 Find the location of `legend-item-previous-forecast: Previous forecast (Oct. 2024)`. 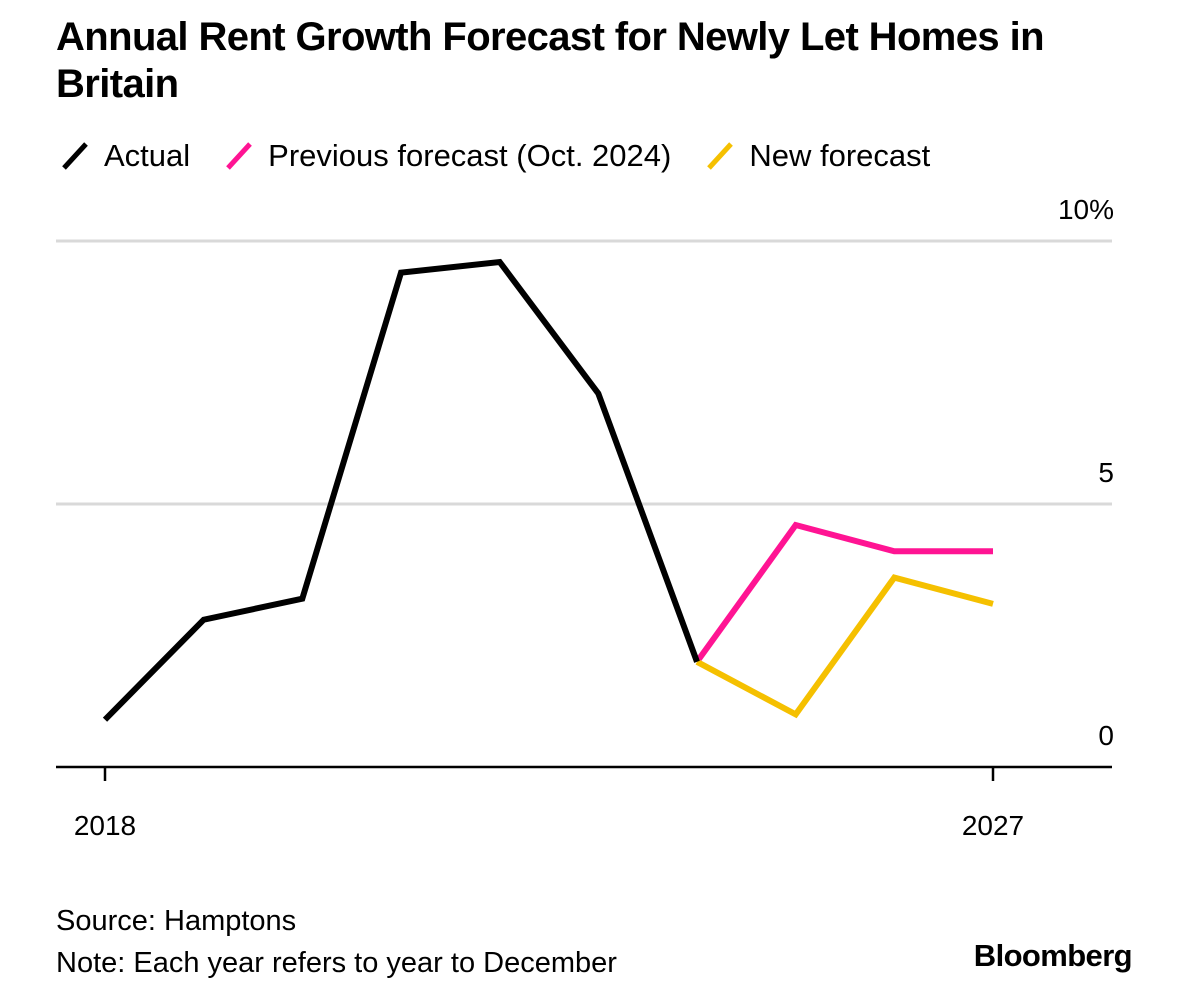

legend-item-previous-forecast: Previous forecast (Oct. 2024) is located at coordinates (445, 156).